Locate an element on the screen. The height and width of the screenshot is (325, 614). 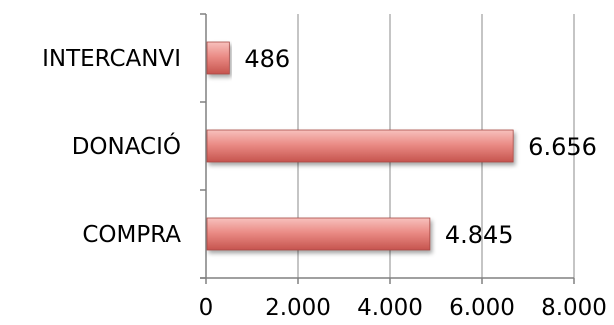
bar-compra is located at coordinates (318, 234).